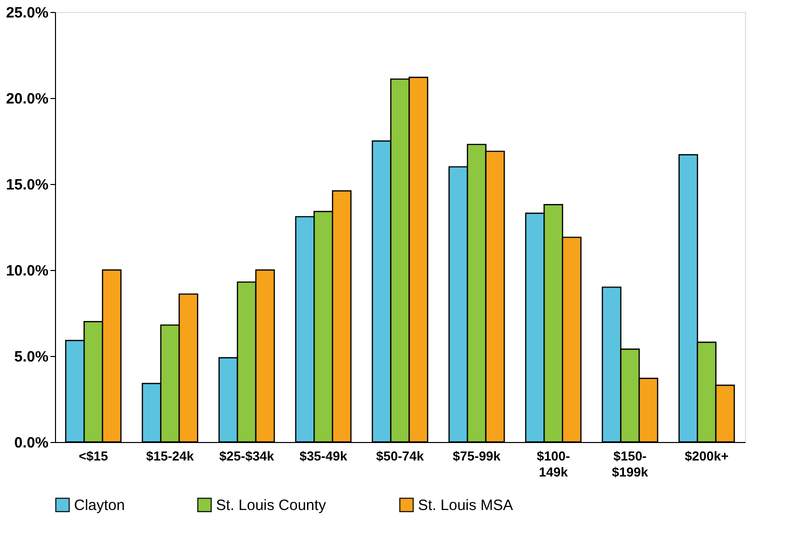  Describe the element at coordinates (247, 456) in the screenshot. I see `x-tick-label: $25-$34k` at that location.